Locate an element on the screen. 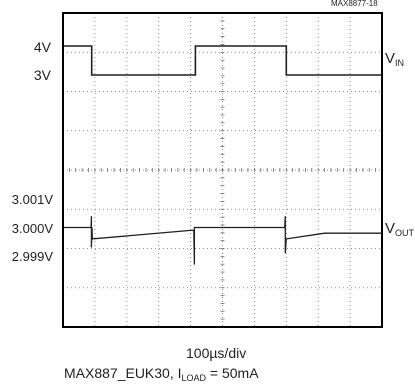 Image resolution: width=415 pixels, height=387 pixels. caption-subscript: LOAD is located at coordinates (194, 378).